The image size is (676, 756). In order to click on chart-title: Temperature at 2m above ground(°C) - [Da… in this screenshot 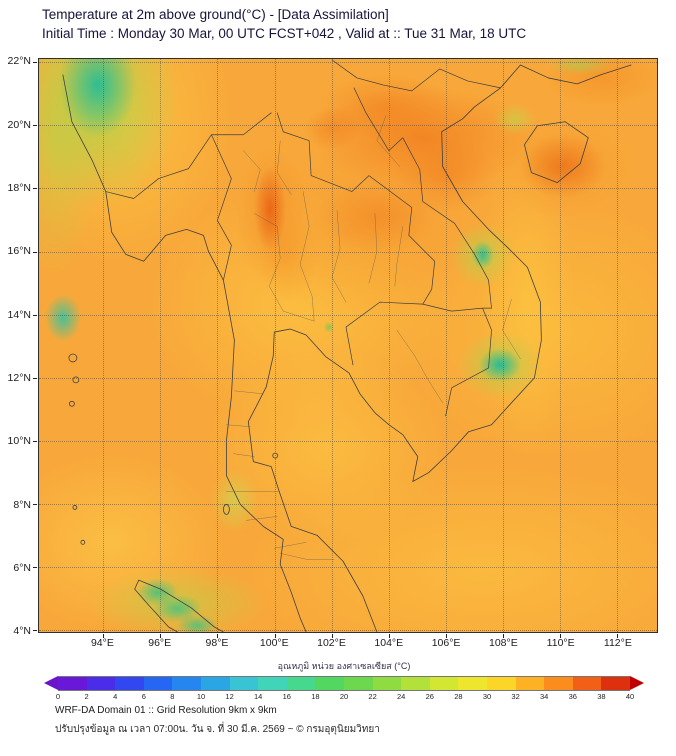, I will do `click(215, 14)`.